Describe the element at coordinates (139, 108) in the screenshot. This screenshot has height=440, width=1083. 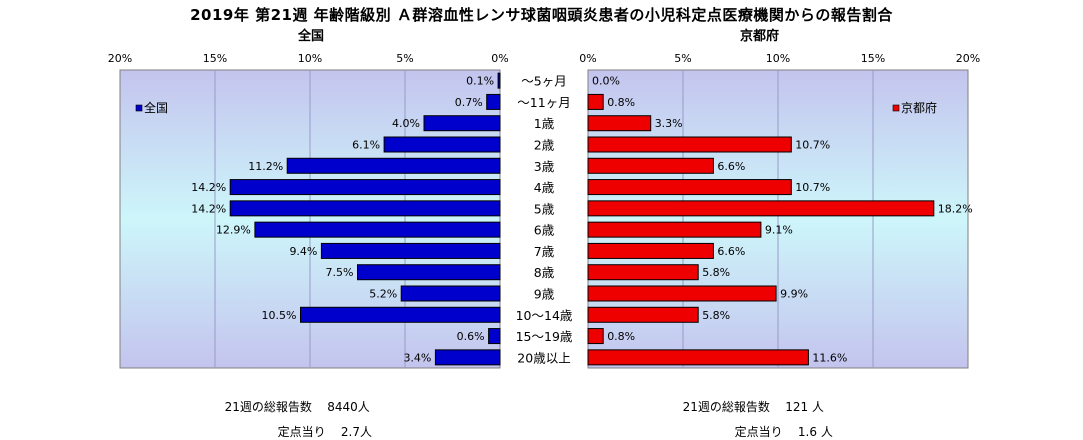
I see `left-legend-swatch` at that location.